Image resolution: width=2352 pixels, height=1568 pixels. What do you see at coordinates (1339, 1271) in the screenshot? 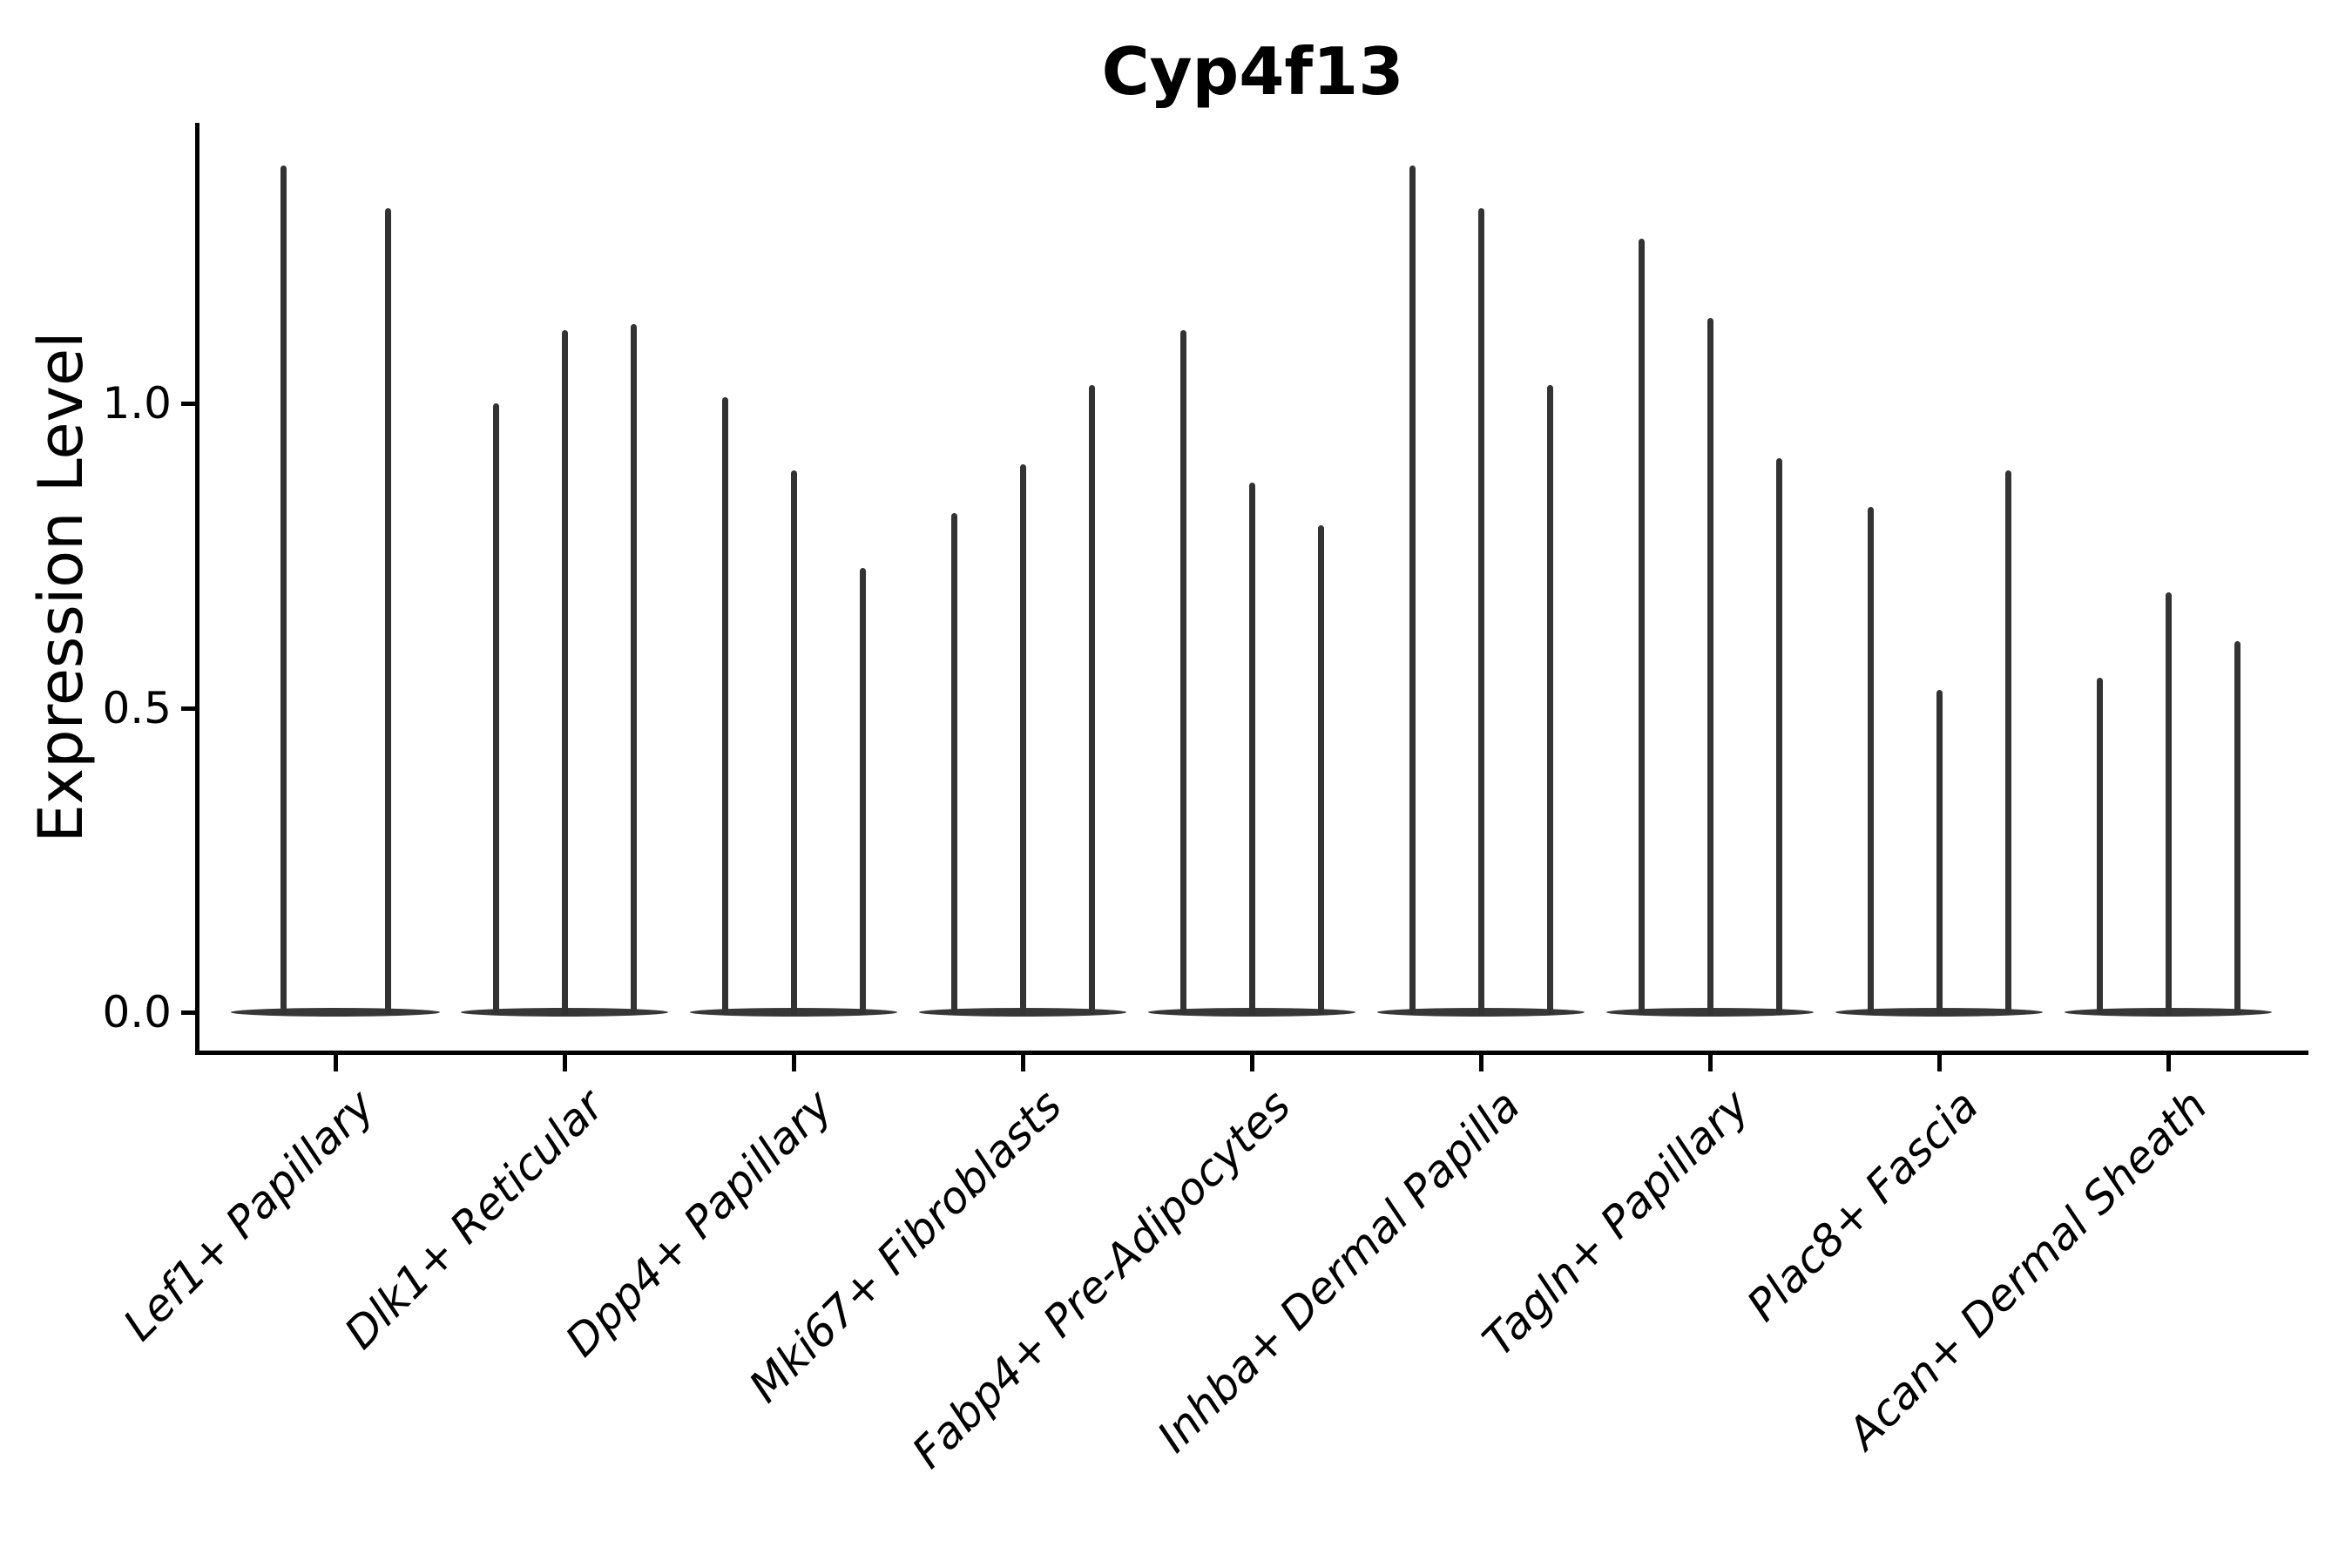
I see `x-axis-category-label: Inhba+ Dermal Papilla` at bounding box center [1339, 1271].